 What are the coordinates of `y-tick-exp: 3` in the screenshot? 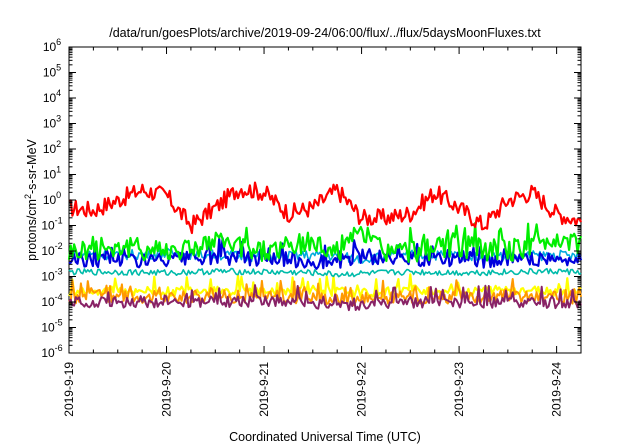 It's located at (58, 119).